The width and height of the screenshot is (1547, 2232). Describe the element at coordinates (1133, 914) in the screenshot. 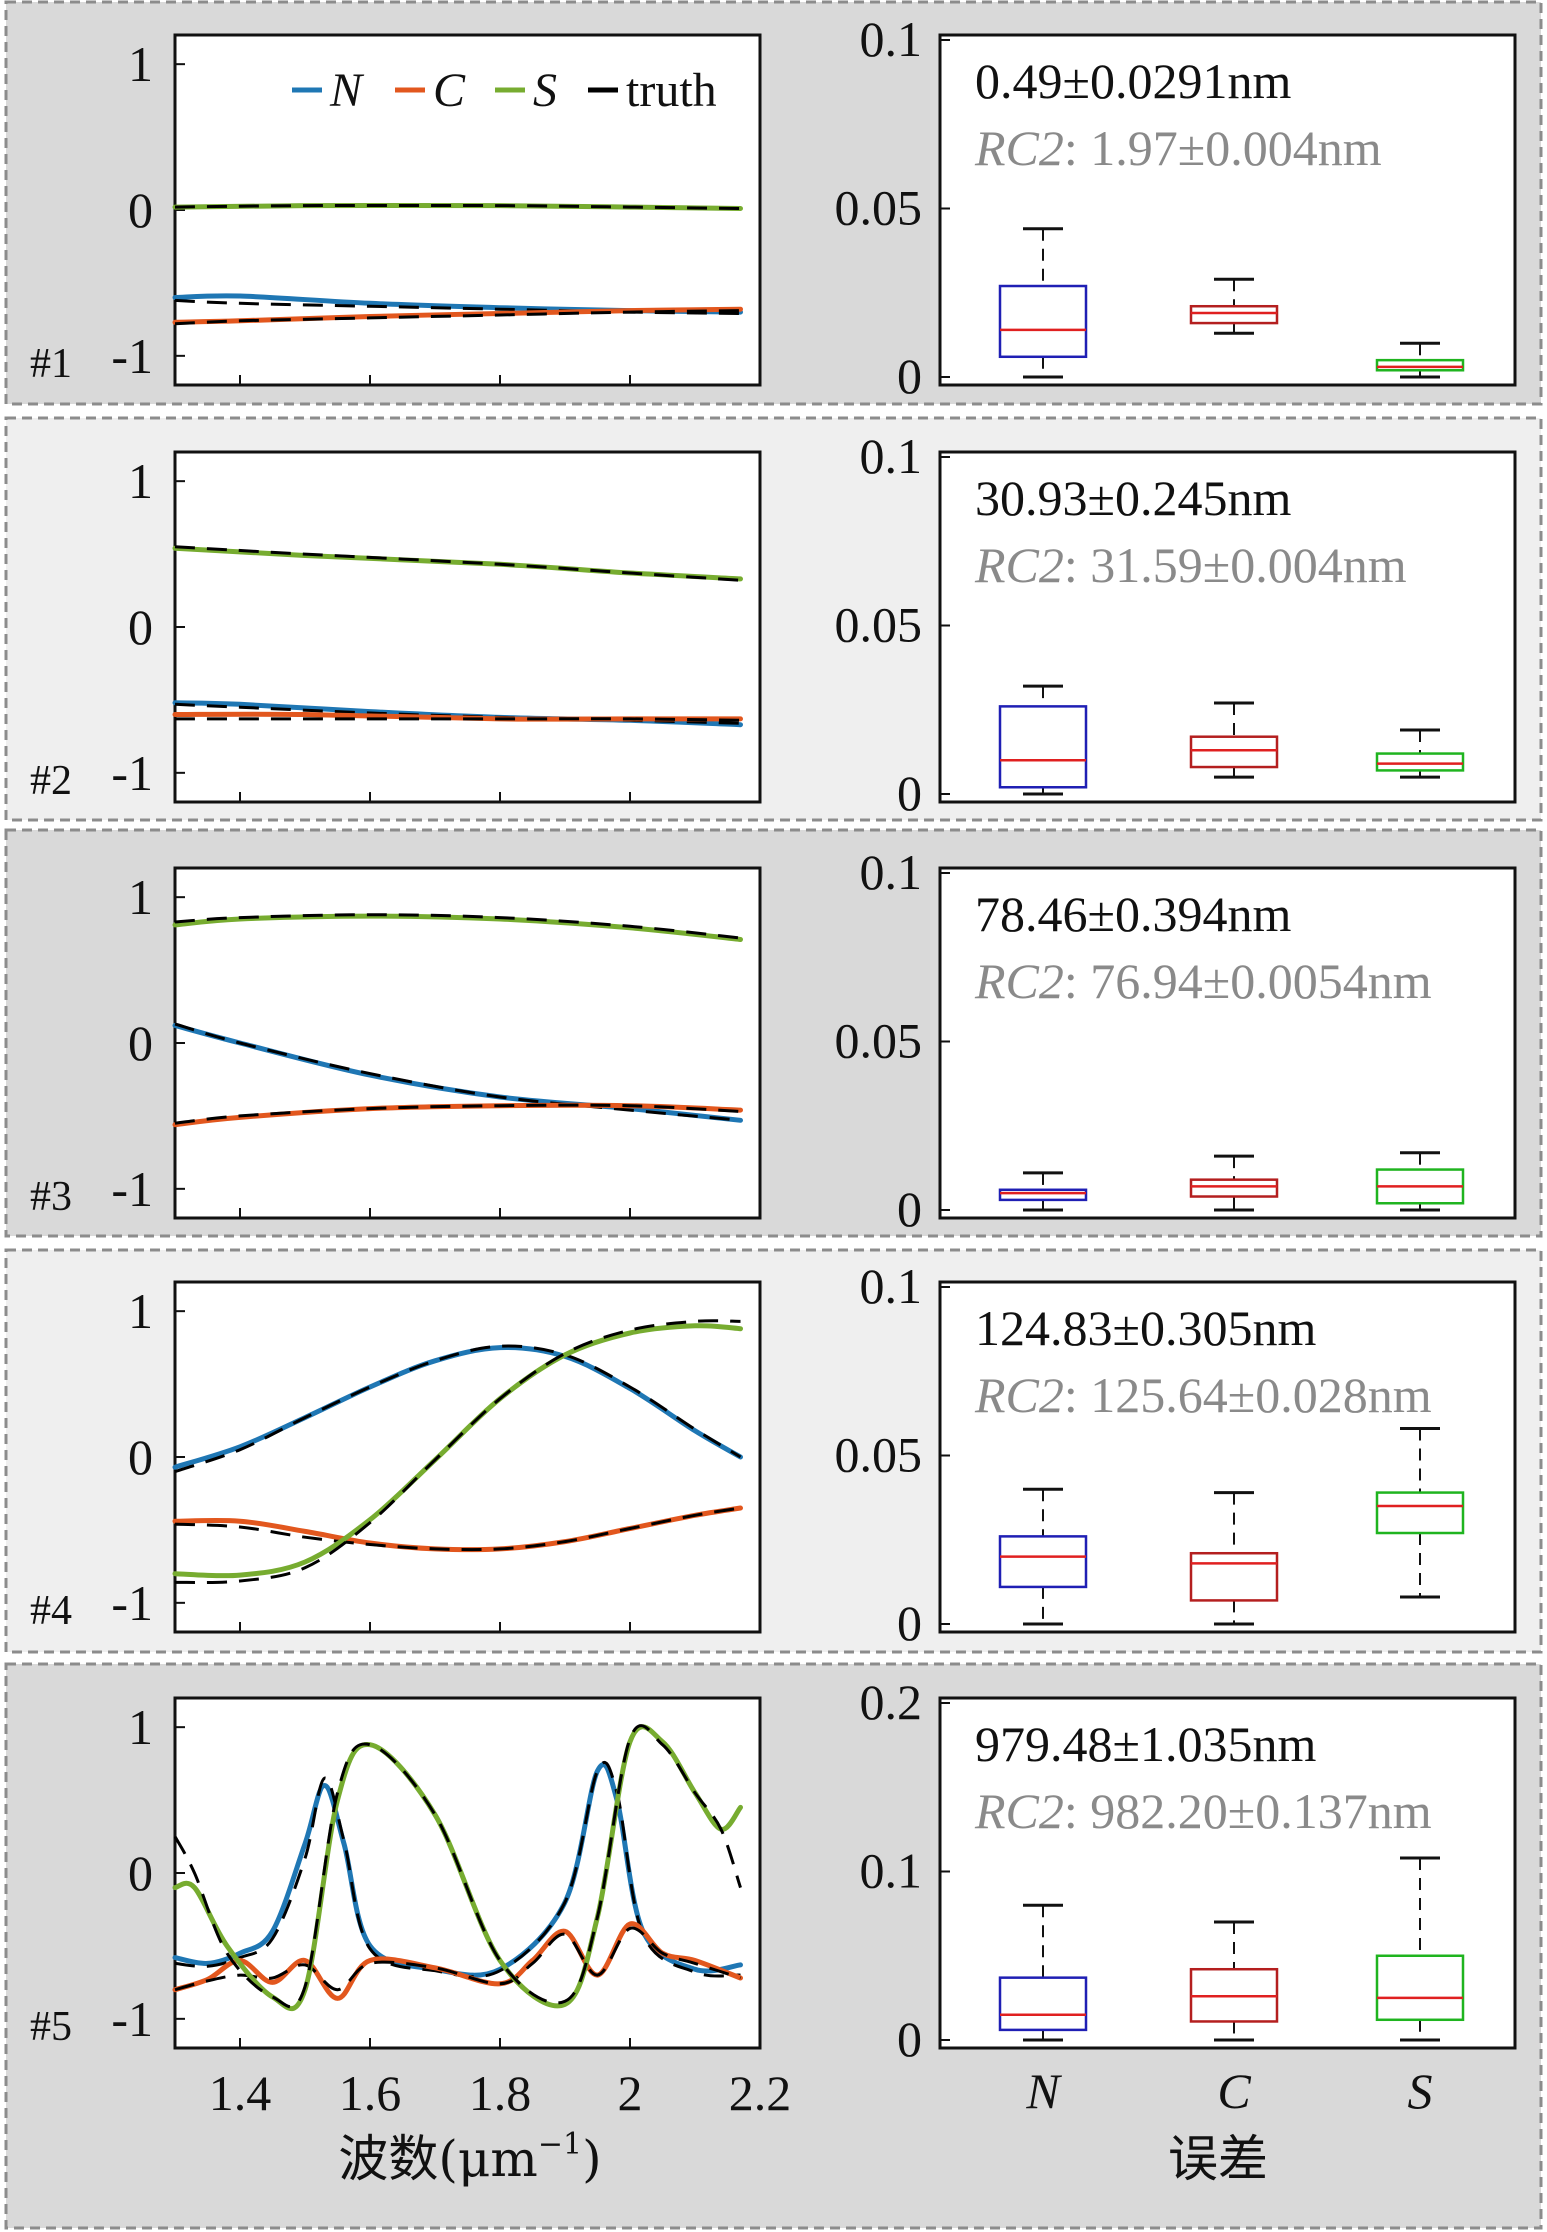

I see `stat-text: 78.46±0.394nm` at that location.